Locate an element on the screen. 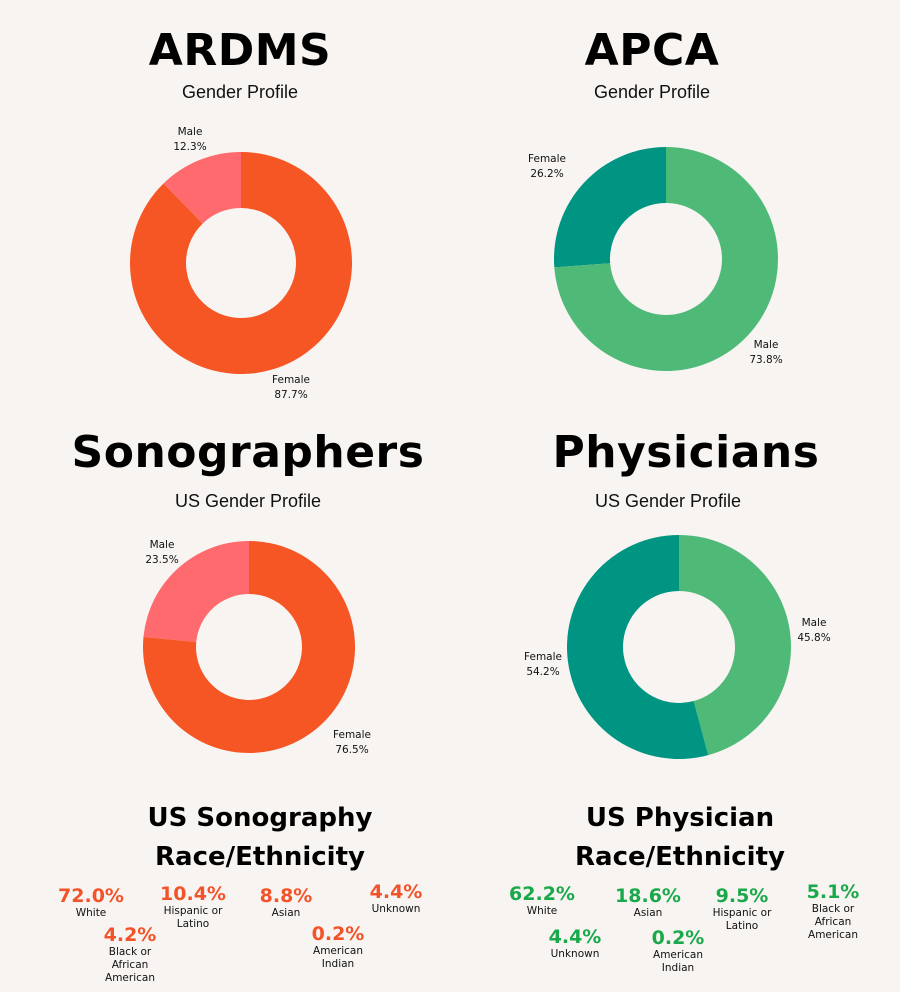  slice-value-label: 12.3% is located at coordinates (189, 147).